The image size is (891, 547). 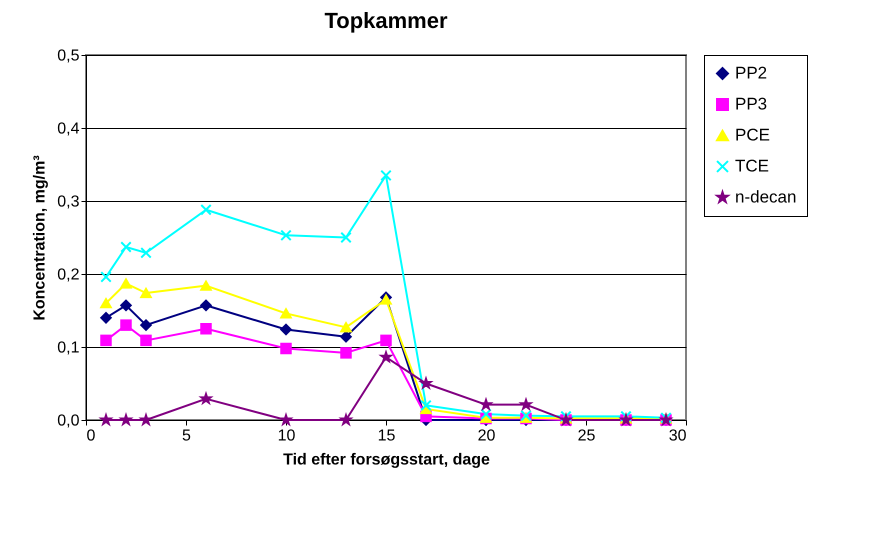 What do you see at coordinates (752, 166) in the screenshot?
I see `legend-label: TCE` at bounding box center [752, 166].